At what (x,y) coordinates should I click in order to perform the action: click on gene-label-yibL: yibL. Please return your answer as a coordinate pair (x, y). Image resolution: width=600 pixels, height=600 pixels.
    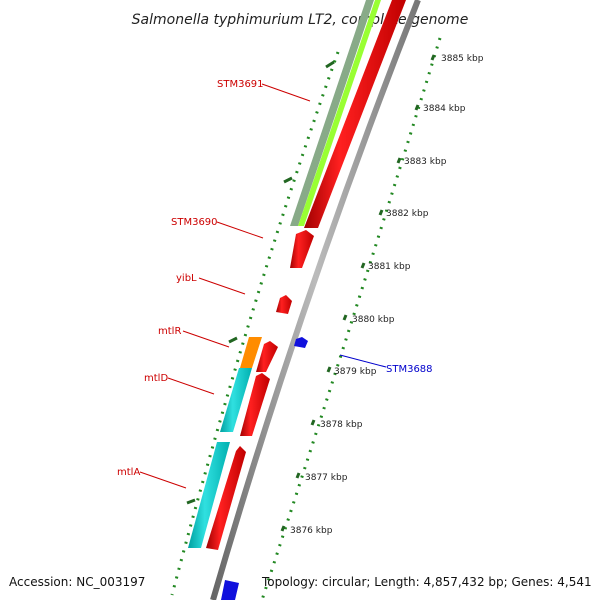
    Looking at the image, I should click on (186, 278).